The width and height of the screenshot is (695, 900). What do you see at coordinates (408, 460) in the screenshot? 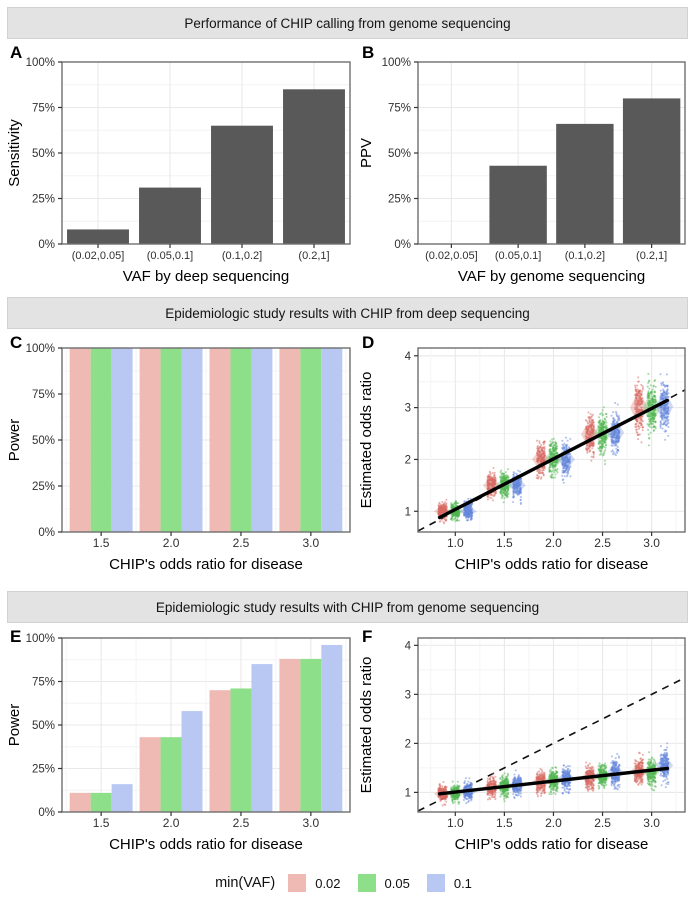
I see `svg-text: 2` at bounding box center [408, 460].